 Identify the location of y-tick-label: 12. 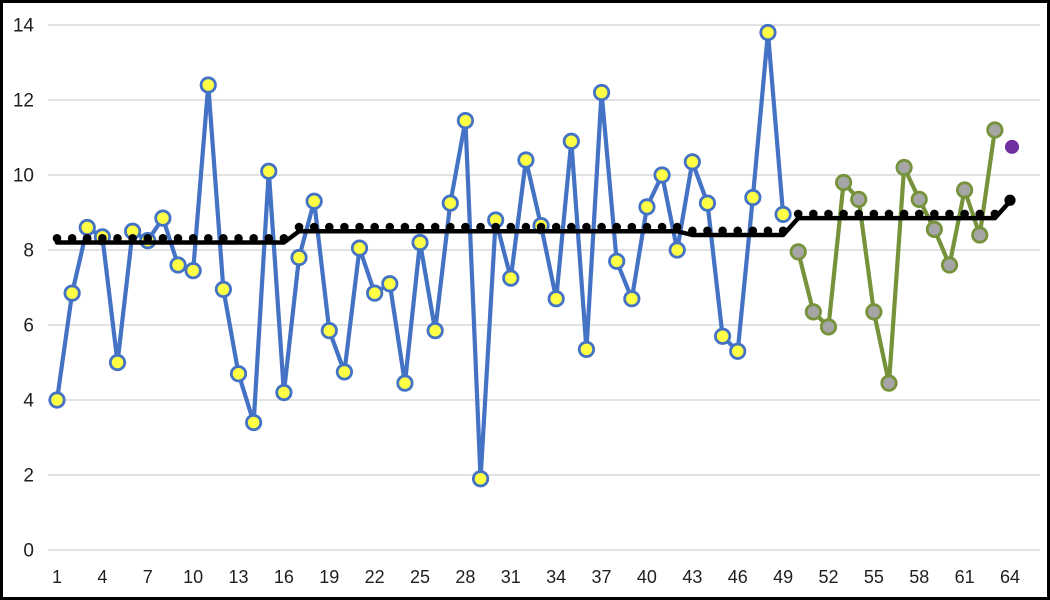
(23, 101).